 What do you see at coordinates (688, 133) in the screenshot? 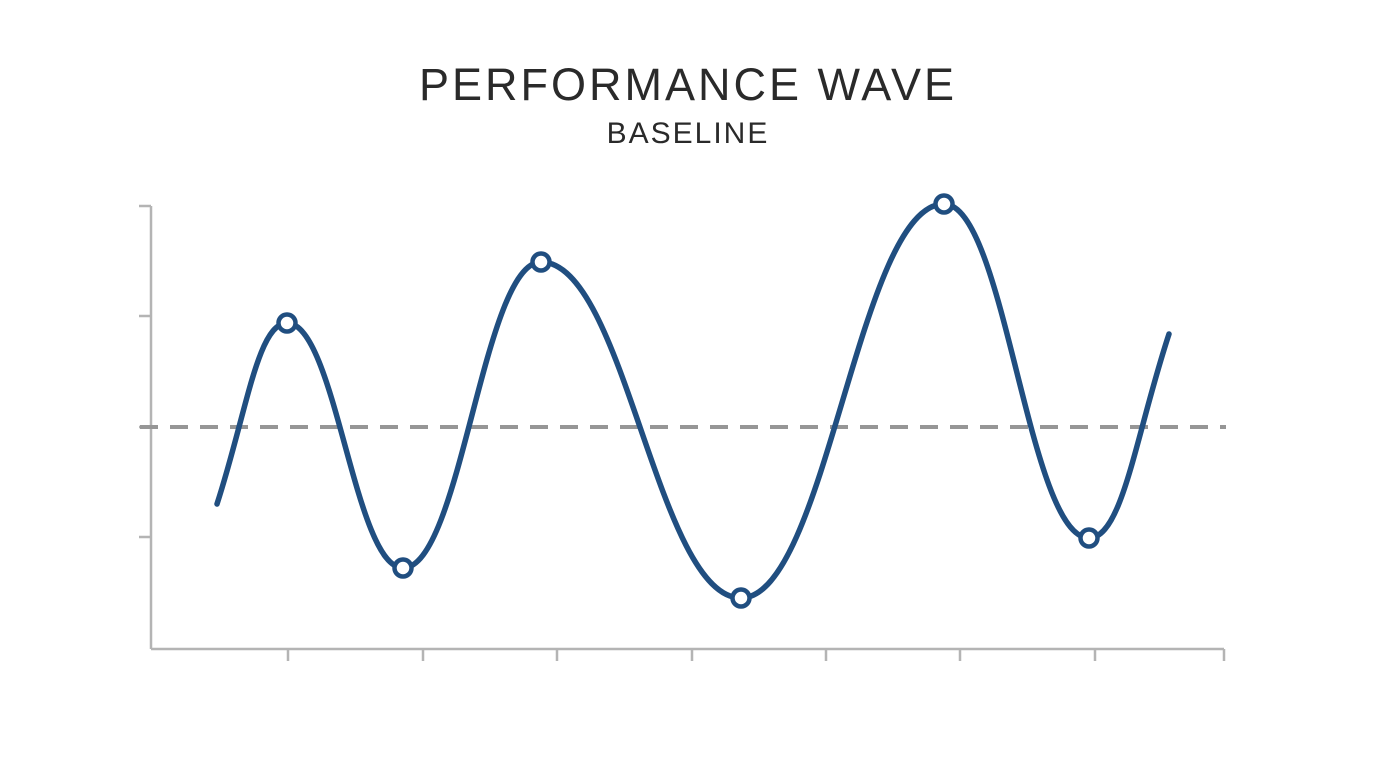
I see `chart-subtitle: BASELINE` at bounding box center [688, 133].